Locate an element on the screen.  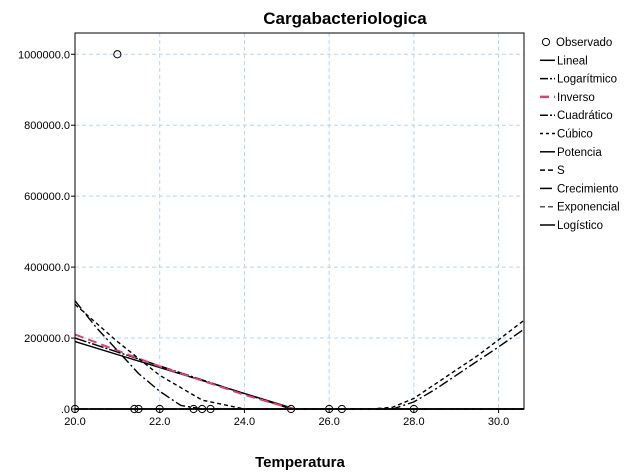
y-tick-label: 800000.0 is located at coordinates (47, 126).